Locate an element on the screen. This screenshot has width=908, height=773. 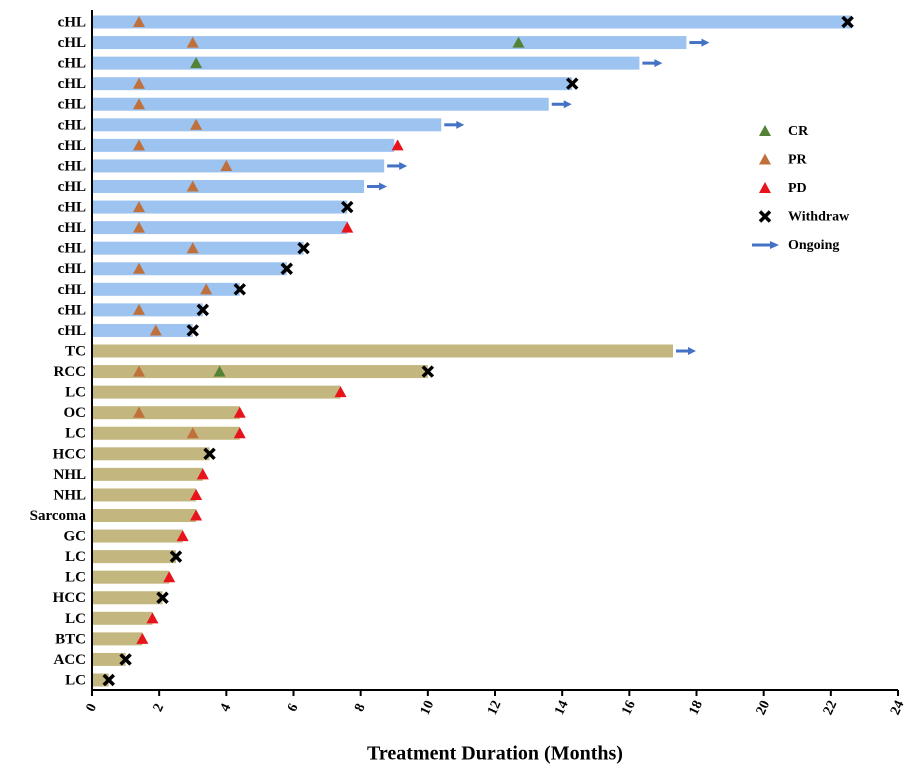
legend-item: PD is located at coordinates (783, 188).